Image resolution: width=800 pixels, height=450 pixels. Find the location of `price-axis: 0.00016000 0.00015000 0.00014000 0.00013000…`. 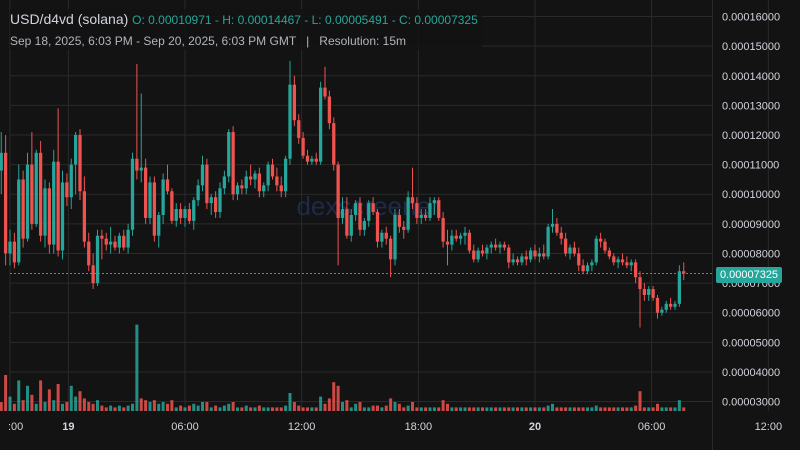

price-axis: 0.00016000 0.00015000 0.00014000 0.00013000… is located at coordinates (751, 210).